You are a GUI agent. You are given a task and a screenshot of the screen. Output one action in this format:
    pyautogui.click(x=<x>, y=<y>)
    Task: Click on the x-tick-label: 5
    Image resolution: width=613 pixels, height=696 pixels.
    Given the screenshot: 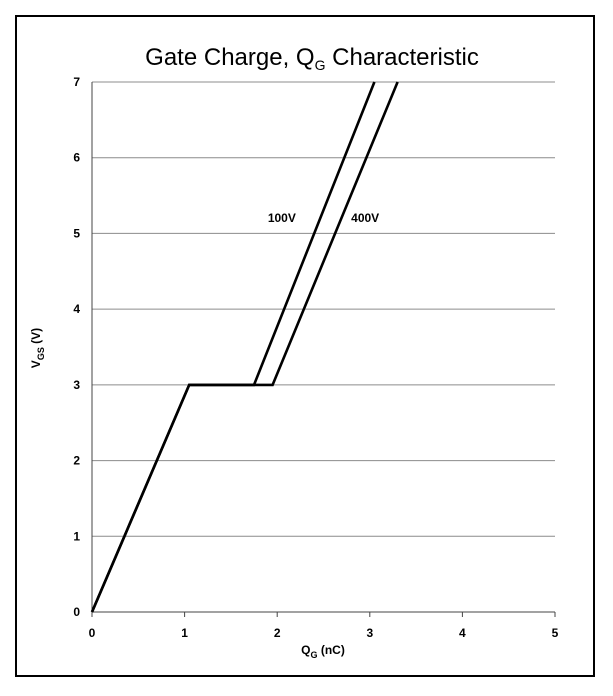 What is the action you would take?
    pyautogui.click(x=555, y=633)
    